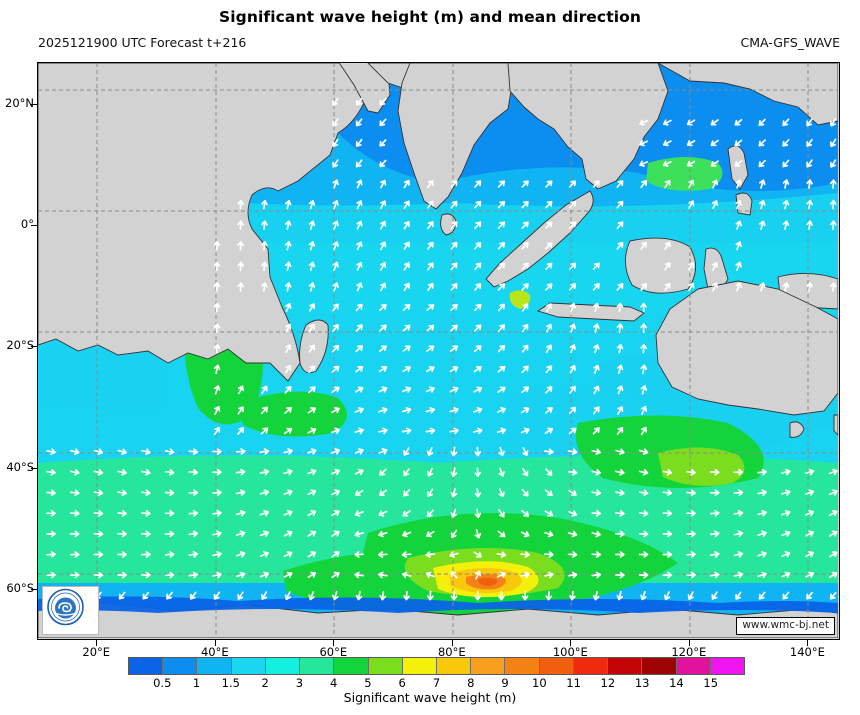 This screenshot has height=715, width=860. I want to click on model-label: CMA-GFS_WAVE, so click(790, 42).